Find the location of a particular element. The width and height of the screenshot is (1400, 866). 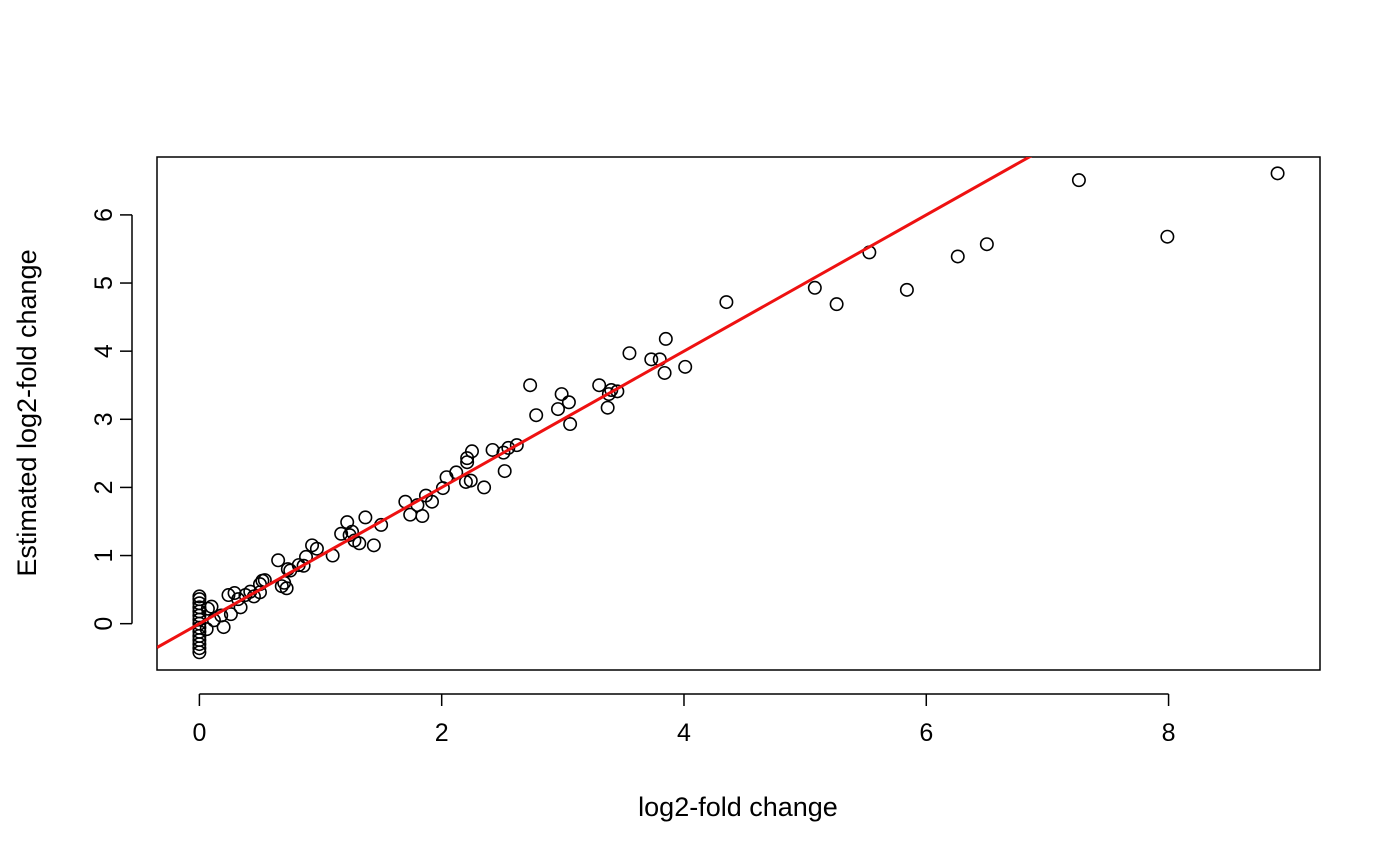

x-tick-label: 6 is located at coordinates (926, 733).